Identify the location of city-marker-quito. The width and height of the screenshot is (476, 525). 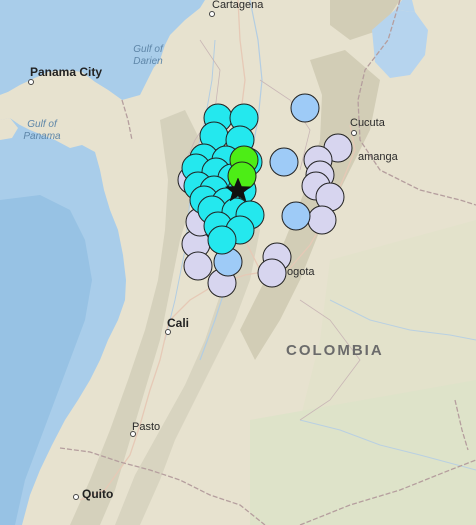
(76, 497).